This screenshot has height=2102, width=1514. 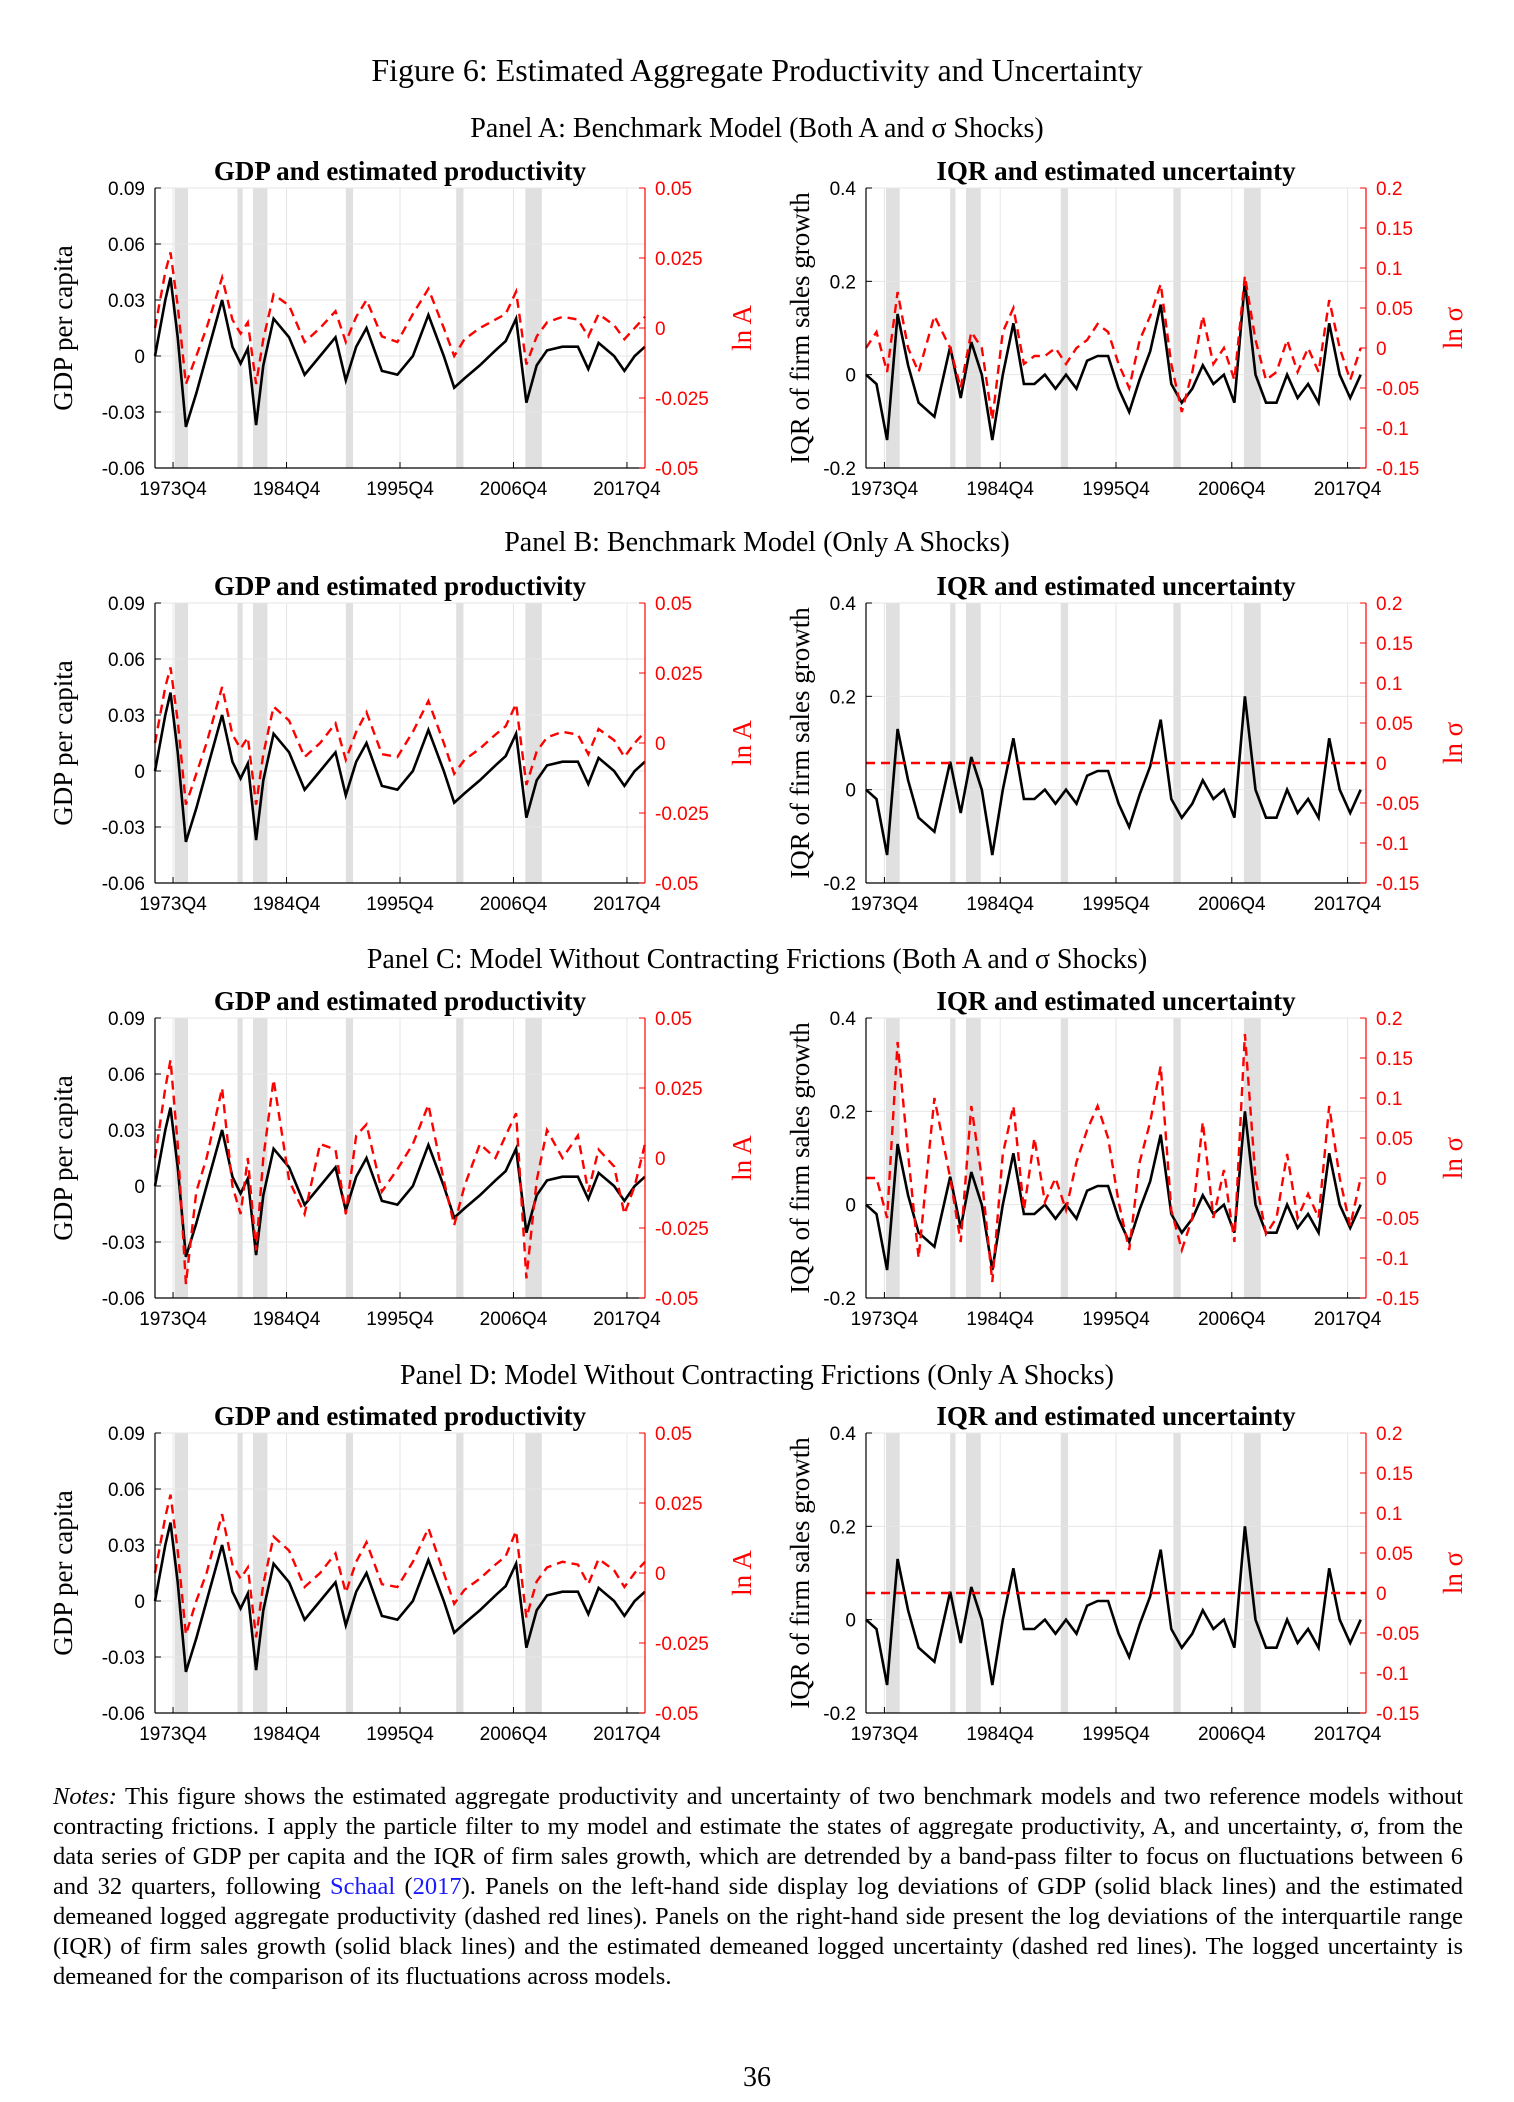 What do you see at coordinates (400, 171) in the screenshot?
I see `chart-title: GDP and estimated productivity` at bounding box center [400, 171].